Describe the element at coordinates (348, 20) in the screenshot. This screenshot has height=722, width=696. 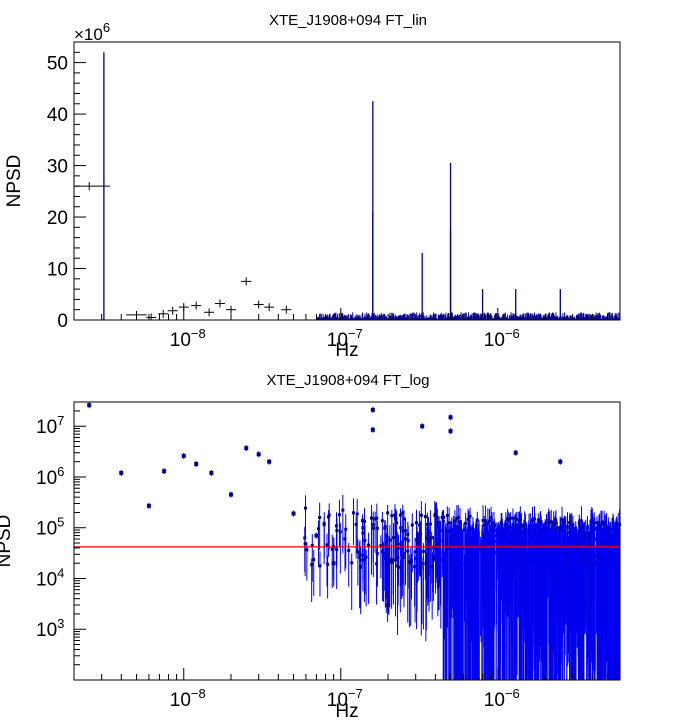
I see `chart-title-lin: XTE_J1908+094 FT_lin` at that location.